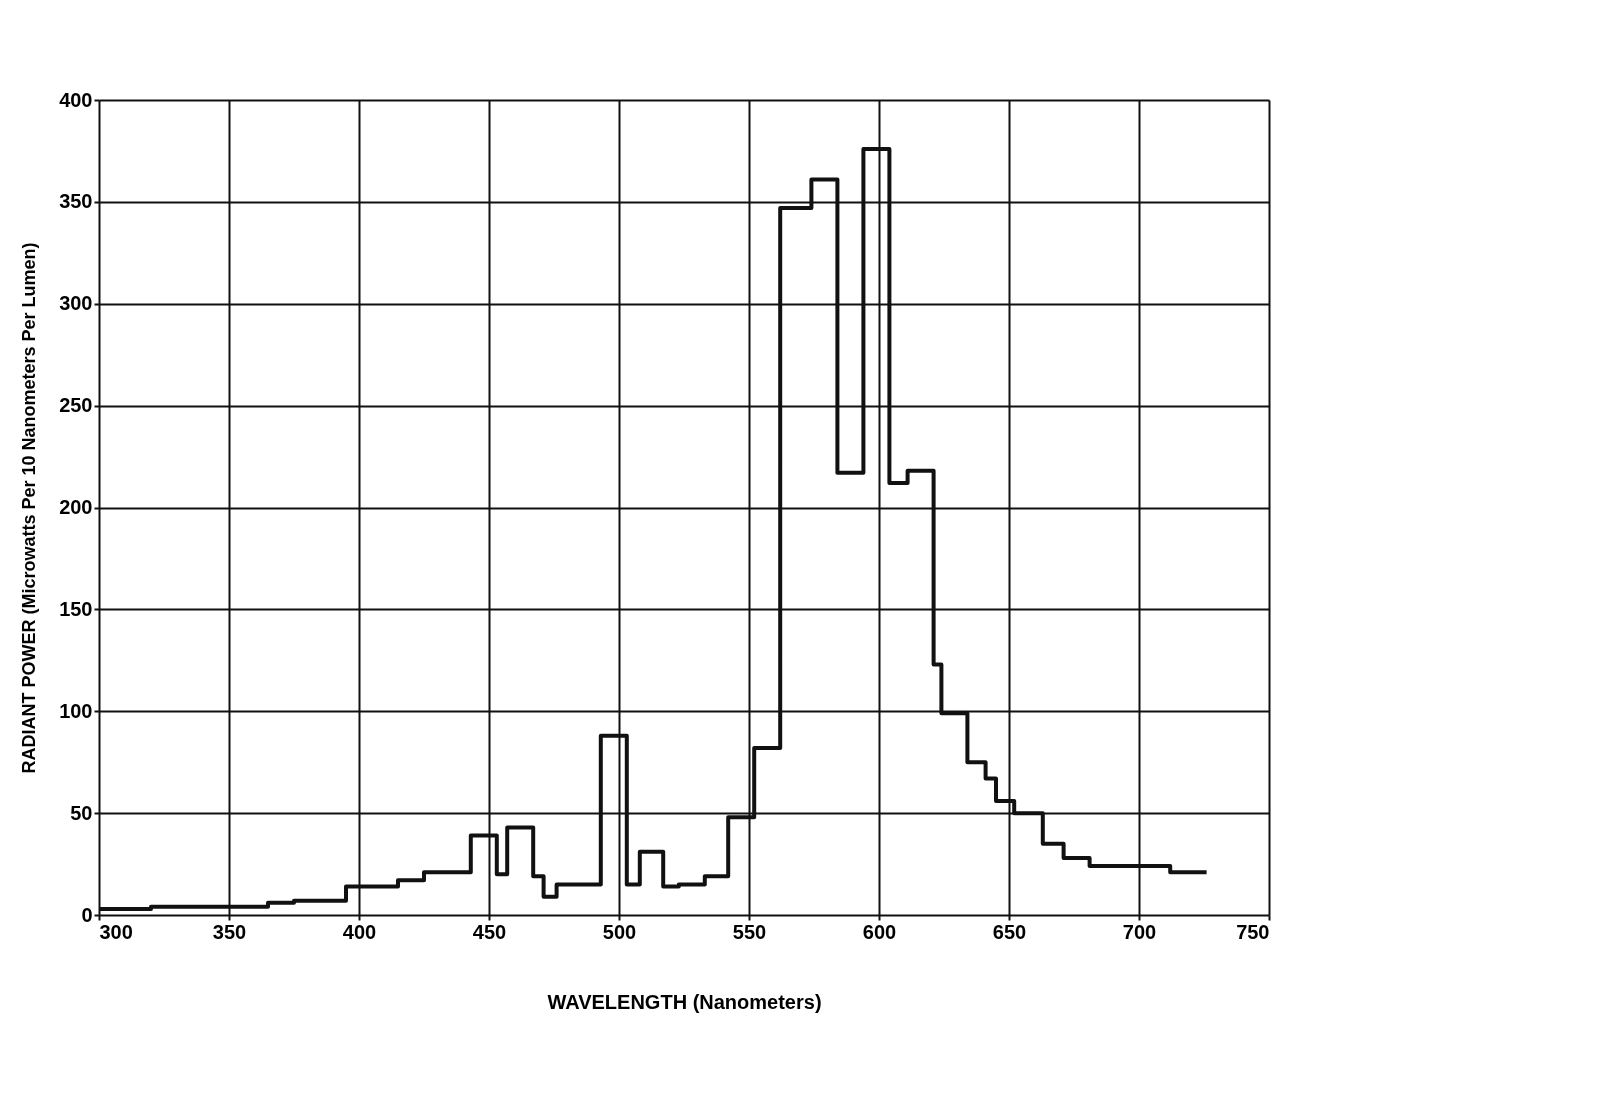 Image resolution: width=1618 pixels, height=1114 pixels. Describe the element at coordinates (619, 931) in the screenshot. I see `x-tick-label: 500` at that location.